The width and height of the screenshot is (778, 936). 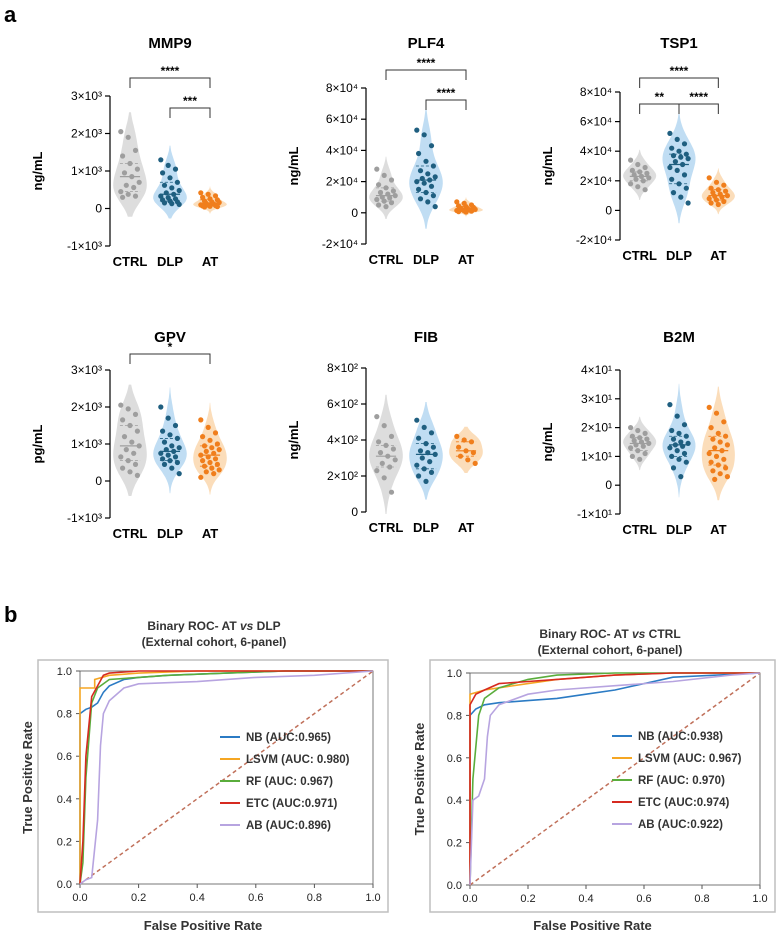 I want to click on violin-panel-gpv: GPV pg/mL -1×10³ 0 1×10³ 2×10³ 3×10³ CTRL DLP AT *, so click(x=128, y=435).